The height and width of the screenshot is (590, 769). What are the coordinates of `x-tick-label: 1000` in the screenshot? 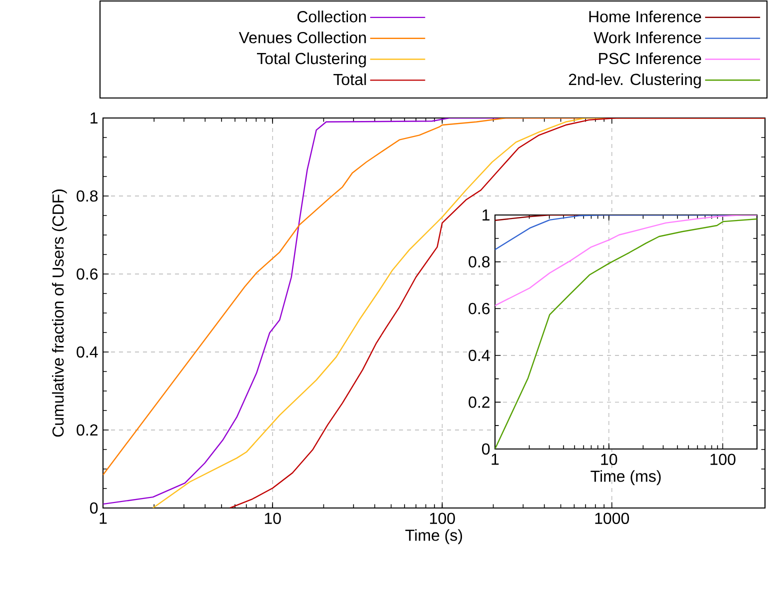 It's located at (612, 518).